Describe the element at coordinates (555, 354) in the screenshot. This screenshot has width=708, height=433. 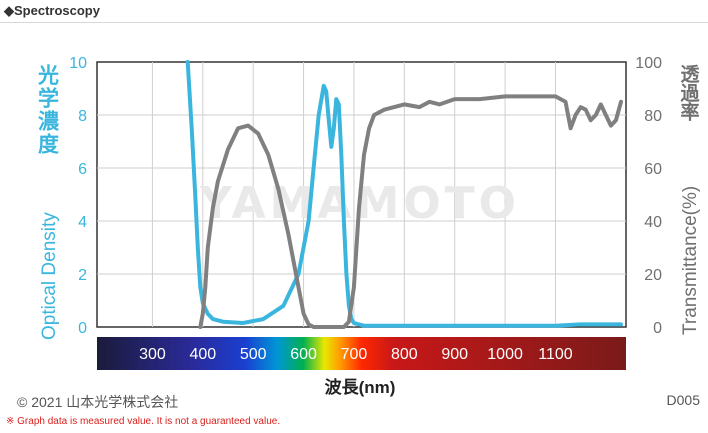
I see `x-tick-label: 1100` at that location.